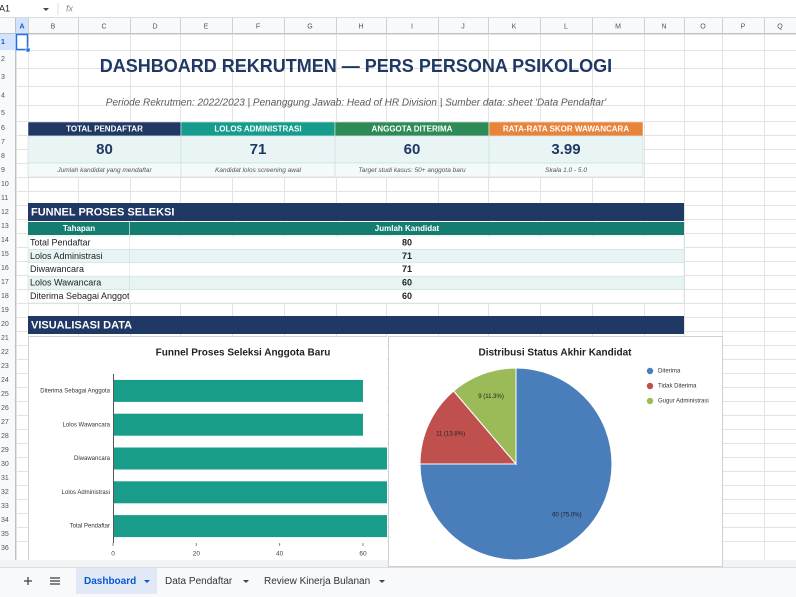  What do you see at coordinates (5, 254) in the screenshot?
I see `row-header: 15` at bounding box center [5, 254].